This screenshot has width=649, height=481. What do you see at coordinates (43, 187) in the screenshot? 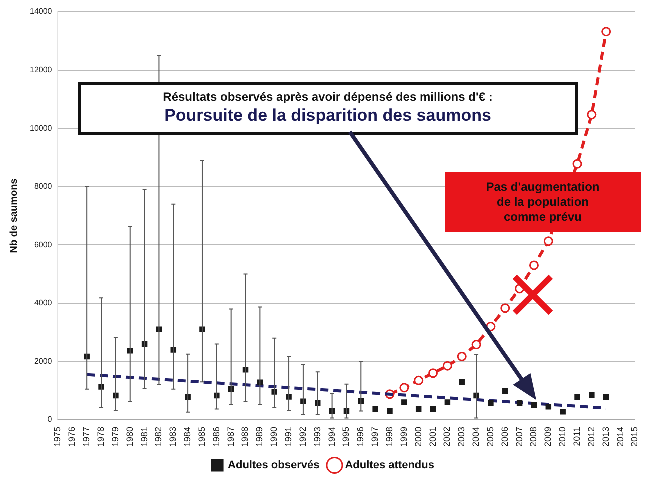
I see `y-tick-label: 8000` at bounding box center [43, 187].